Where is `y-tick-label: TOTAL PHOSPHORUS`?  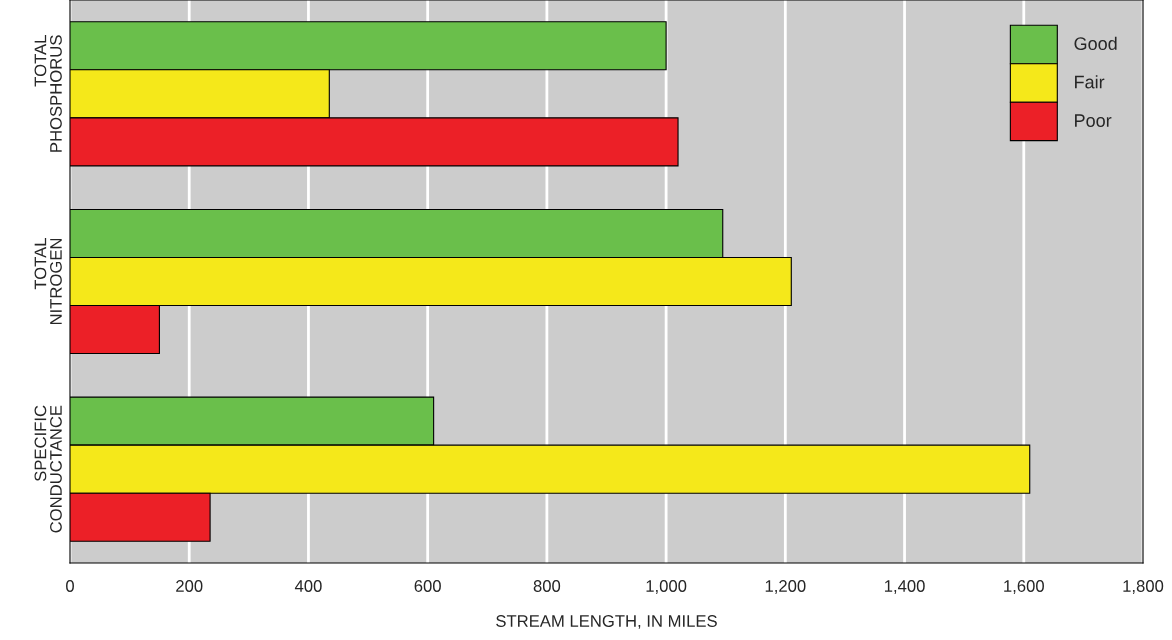
y-tick-label: TOTAL PHOSPHORUS is located at coordinates (48, 93).